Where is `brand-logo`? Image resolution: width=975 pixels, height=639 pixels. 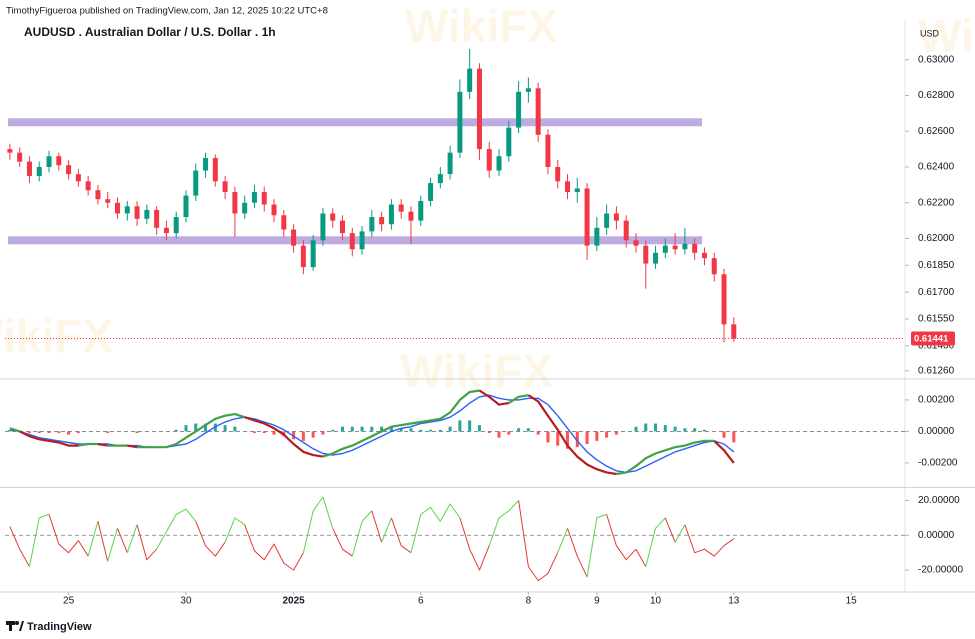 brand-logo is located at coordinates (15, 626).